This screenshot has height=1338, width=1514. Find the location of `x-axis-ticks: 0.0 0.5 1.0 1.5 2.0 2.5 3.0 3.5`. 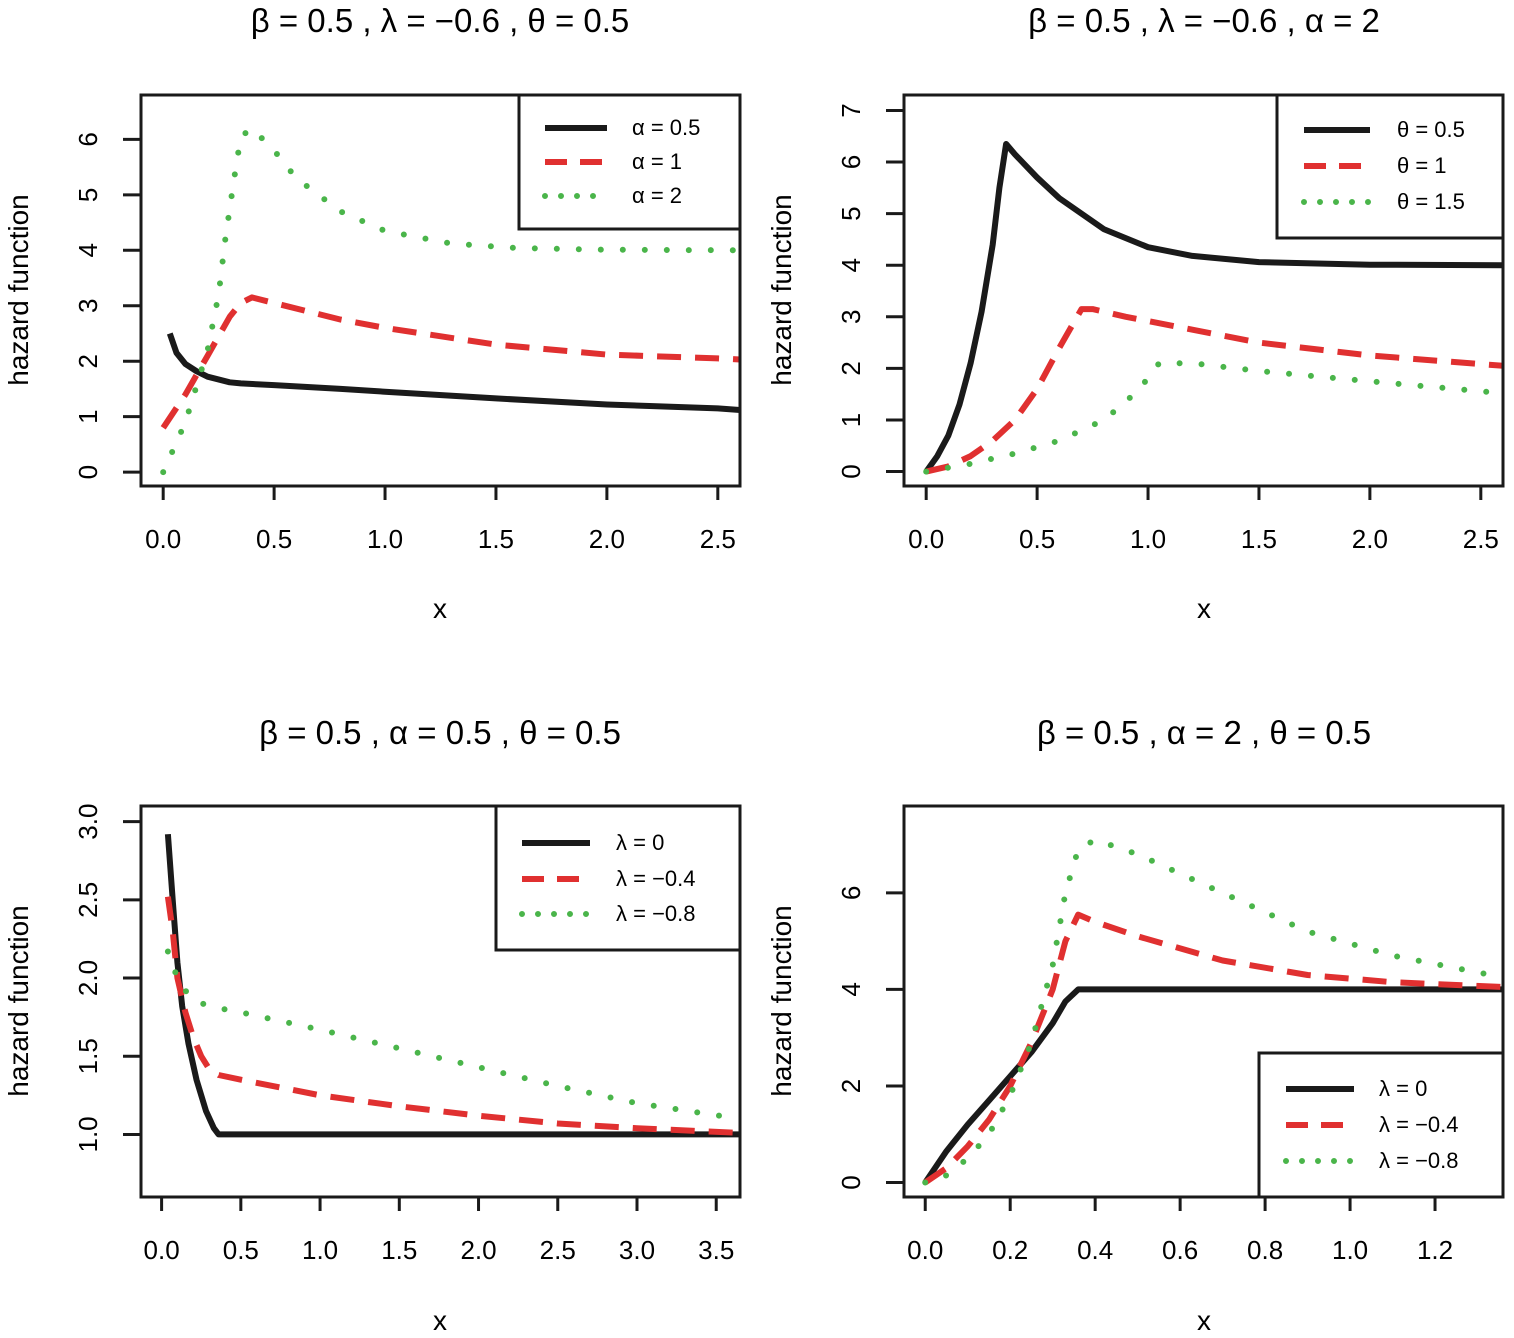

x-axis-ticks: 0.0 0.5 1.0 1.5 2.0 2.5 3.0 3.5 is located at coordinates (439, 1231).